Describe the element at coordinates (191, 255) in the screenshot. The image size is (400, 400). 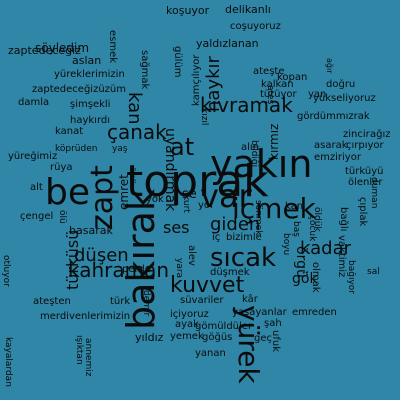
I see `cloud-word: alev` at that location.